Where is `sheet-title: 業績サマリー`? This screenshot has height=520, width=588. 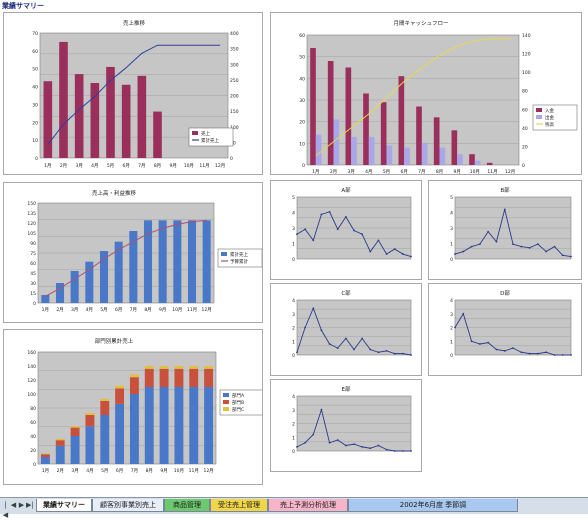 sheet-title: 業績サマリー is located at coordinates (23, 6).